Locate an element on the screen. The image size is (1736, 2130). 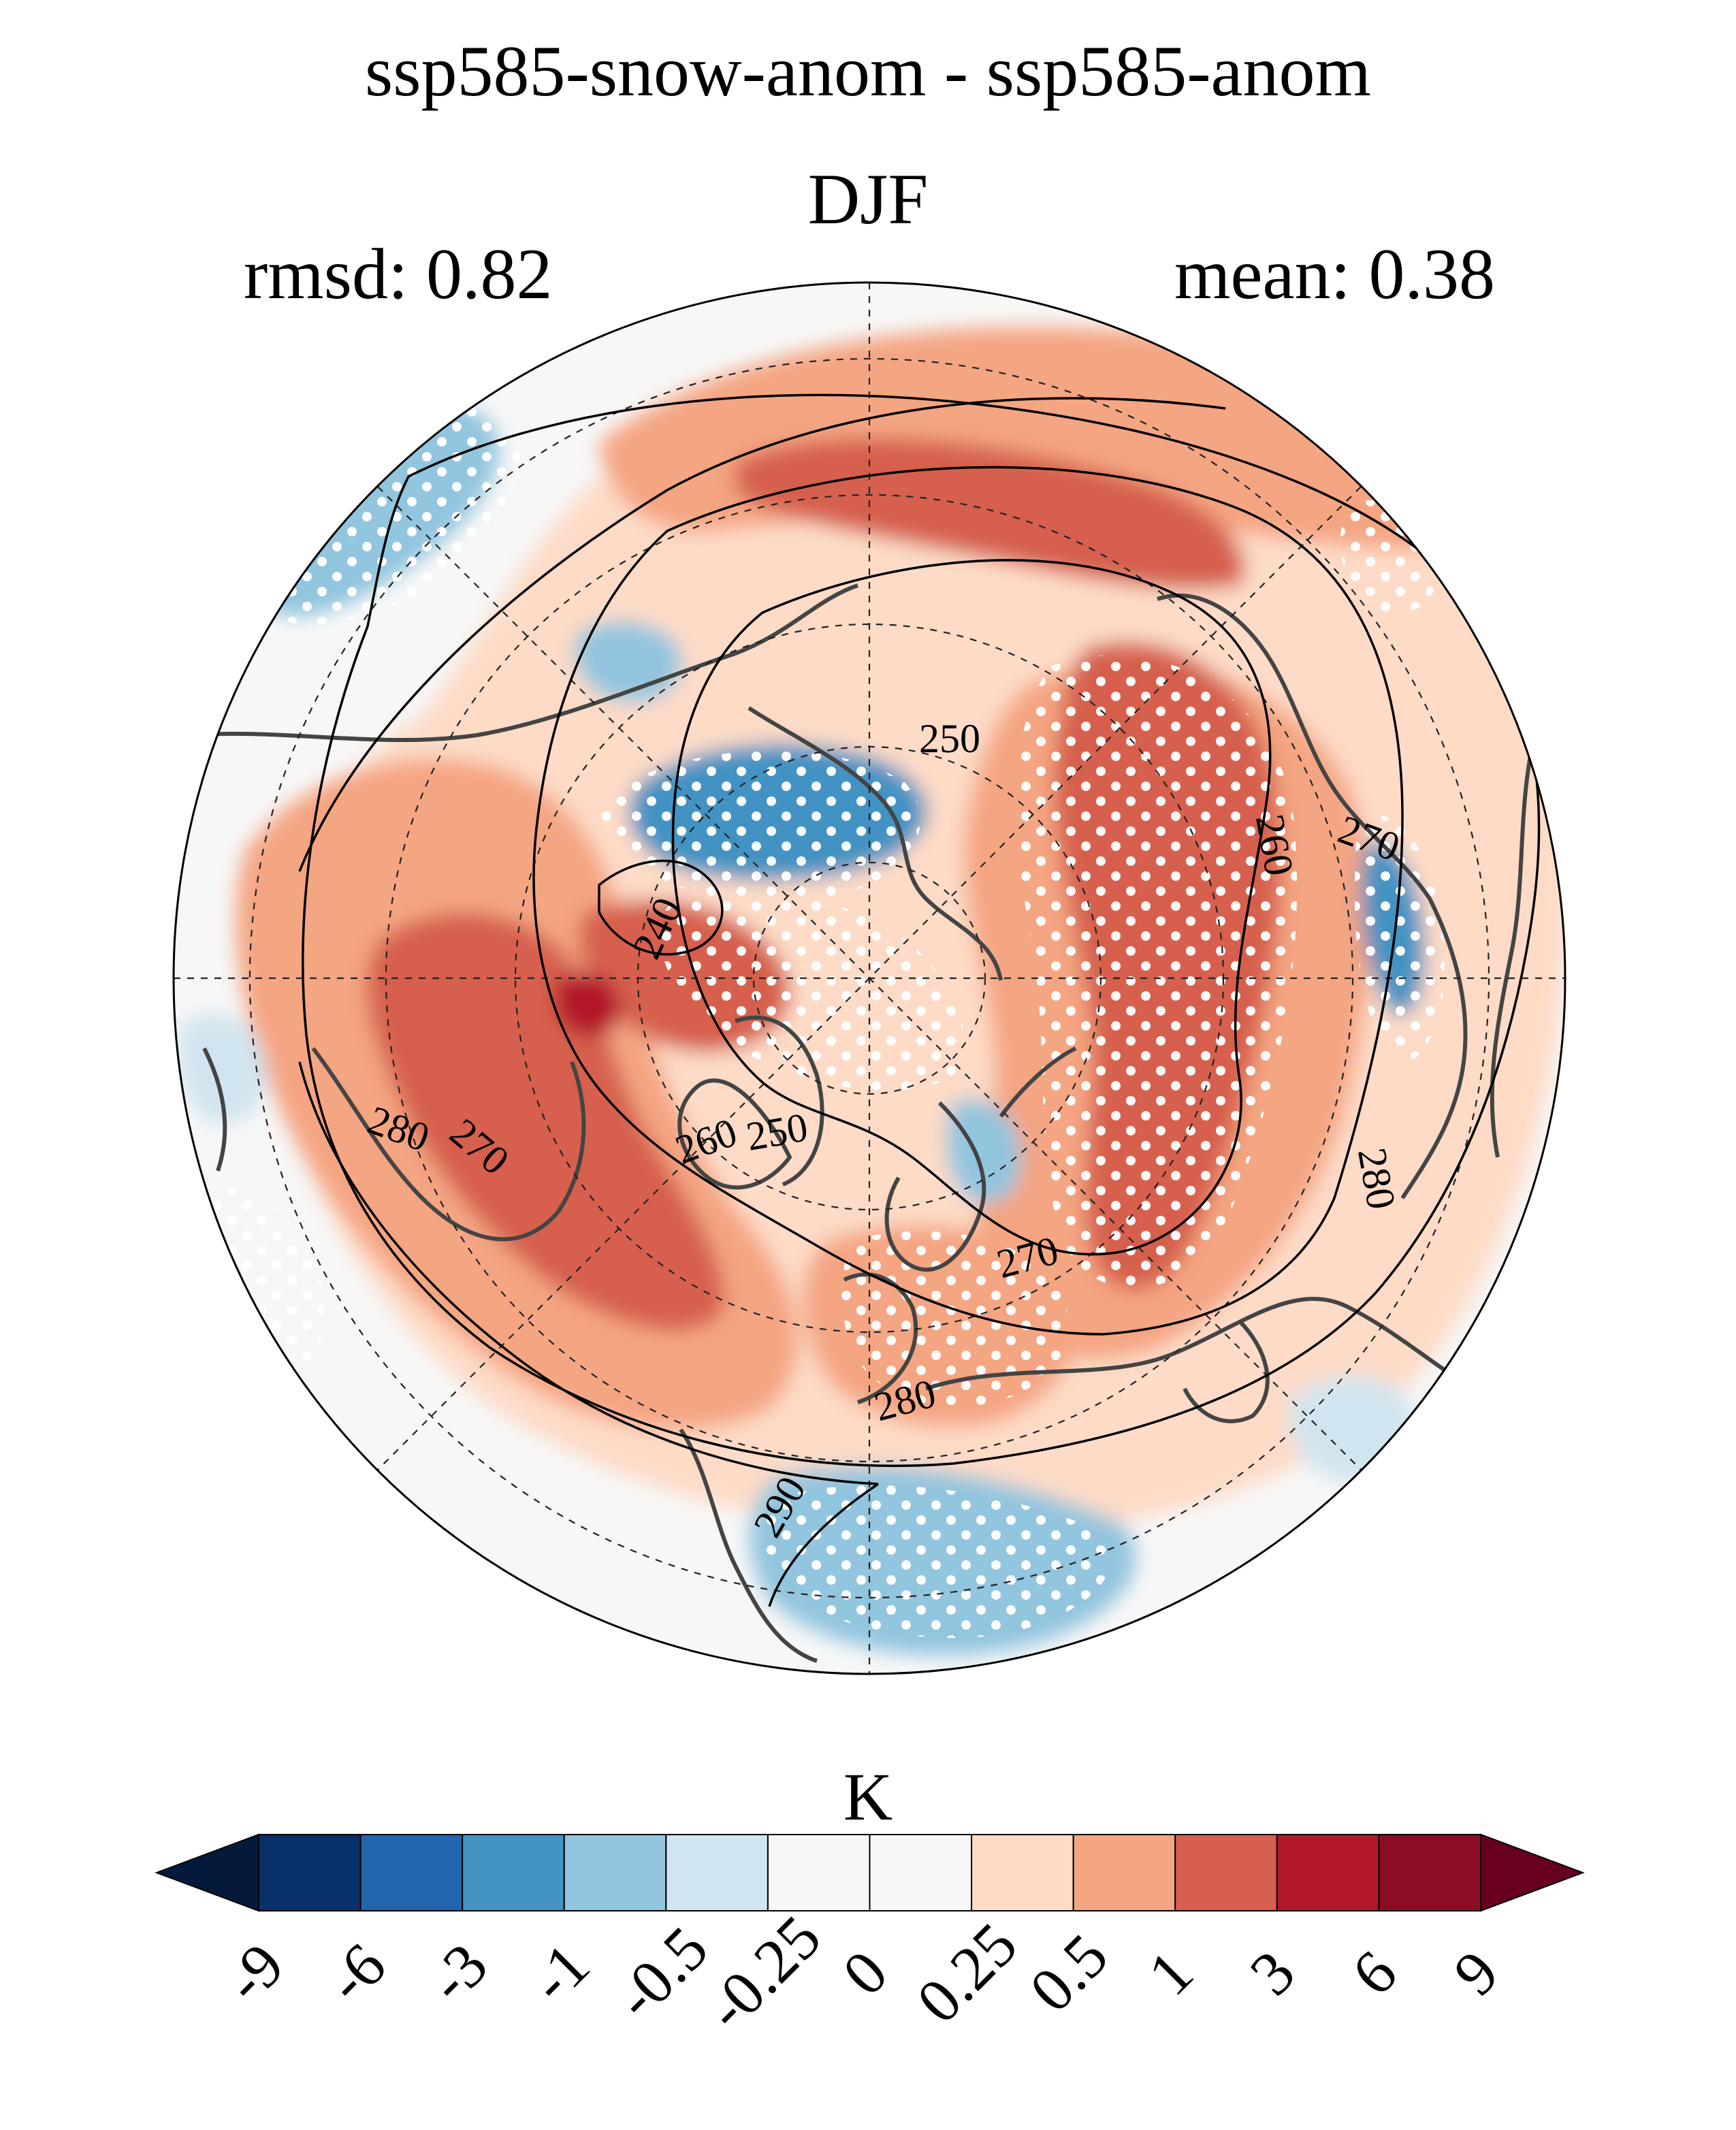
mean-label: mean: 0.38 is located at coordinates (1334, 274).